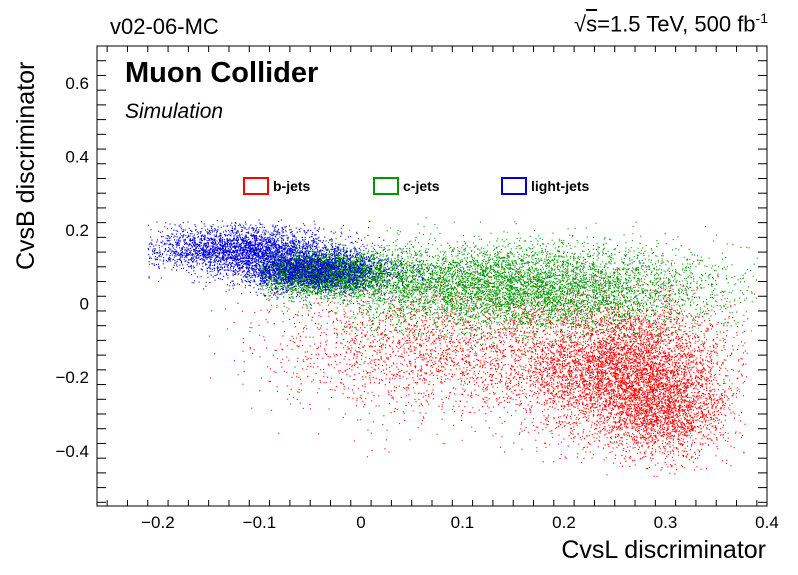  I want to click on x-tick-label: −0.1, so click(260, 522).